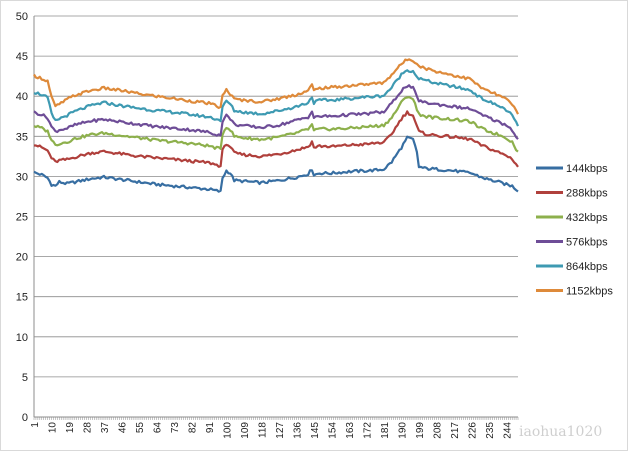 Image resolution: width=628 pixels, height=451 pixels. I want to click on y-tick-label: 30, so click(22, 177).